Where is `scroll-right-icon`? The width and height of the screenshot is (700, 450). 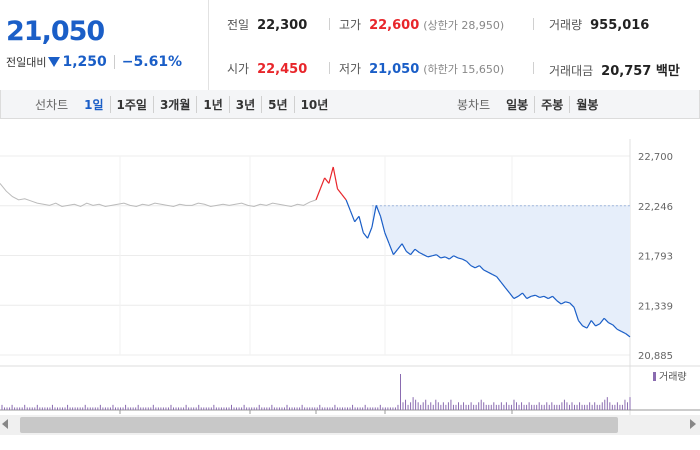 scroll-right-icon is located at coordinates (693, 424).